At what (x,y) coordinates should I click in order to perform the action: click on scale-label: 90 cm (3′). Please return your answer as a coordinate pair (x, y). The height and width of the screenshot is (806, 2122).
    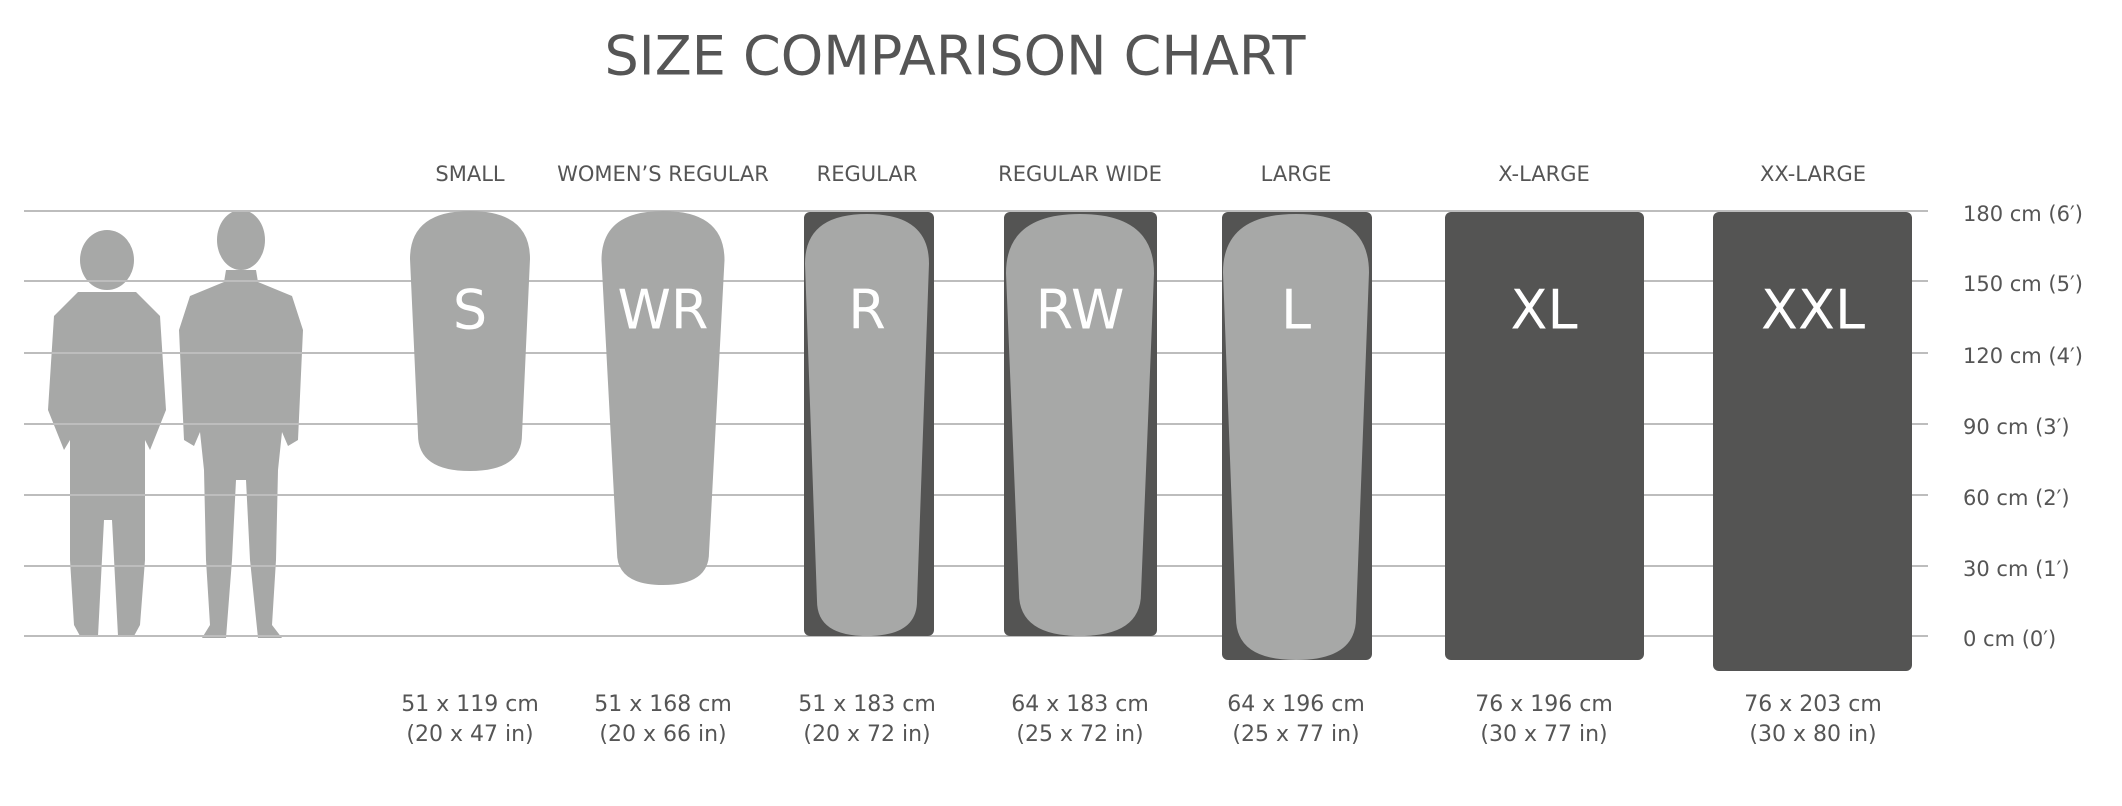
    Looking at the image, I should click on (2016, 427).